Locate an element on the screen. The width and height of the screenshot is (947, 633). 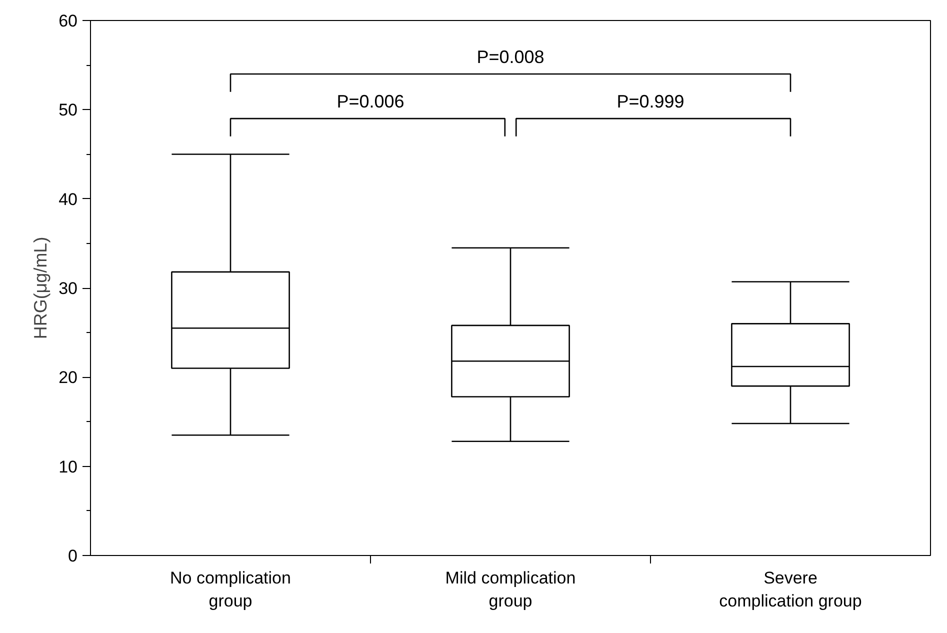
annotation: P=0.999 is located at coordinates (650, 101).